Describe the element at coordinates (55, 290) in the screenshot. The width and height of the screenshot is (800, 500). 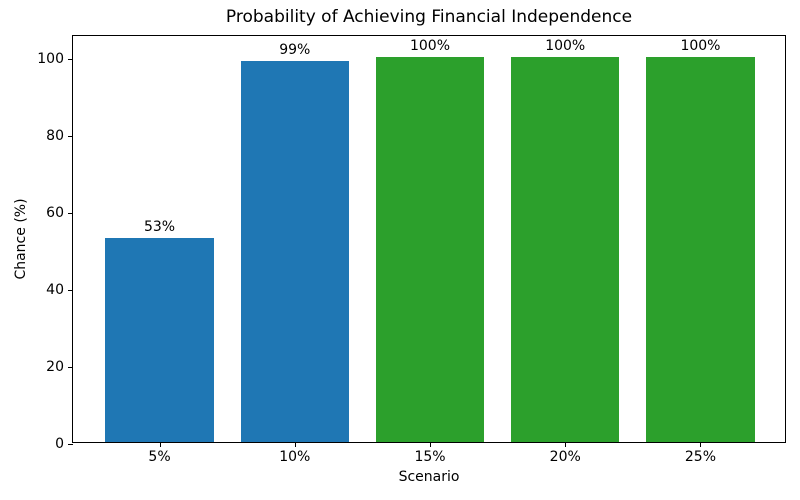
I see `y-tick-label: 40` at that location.